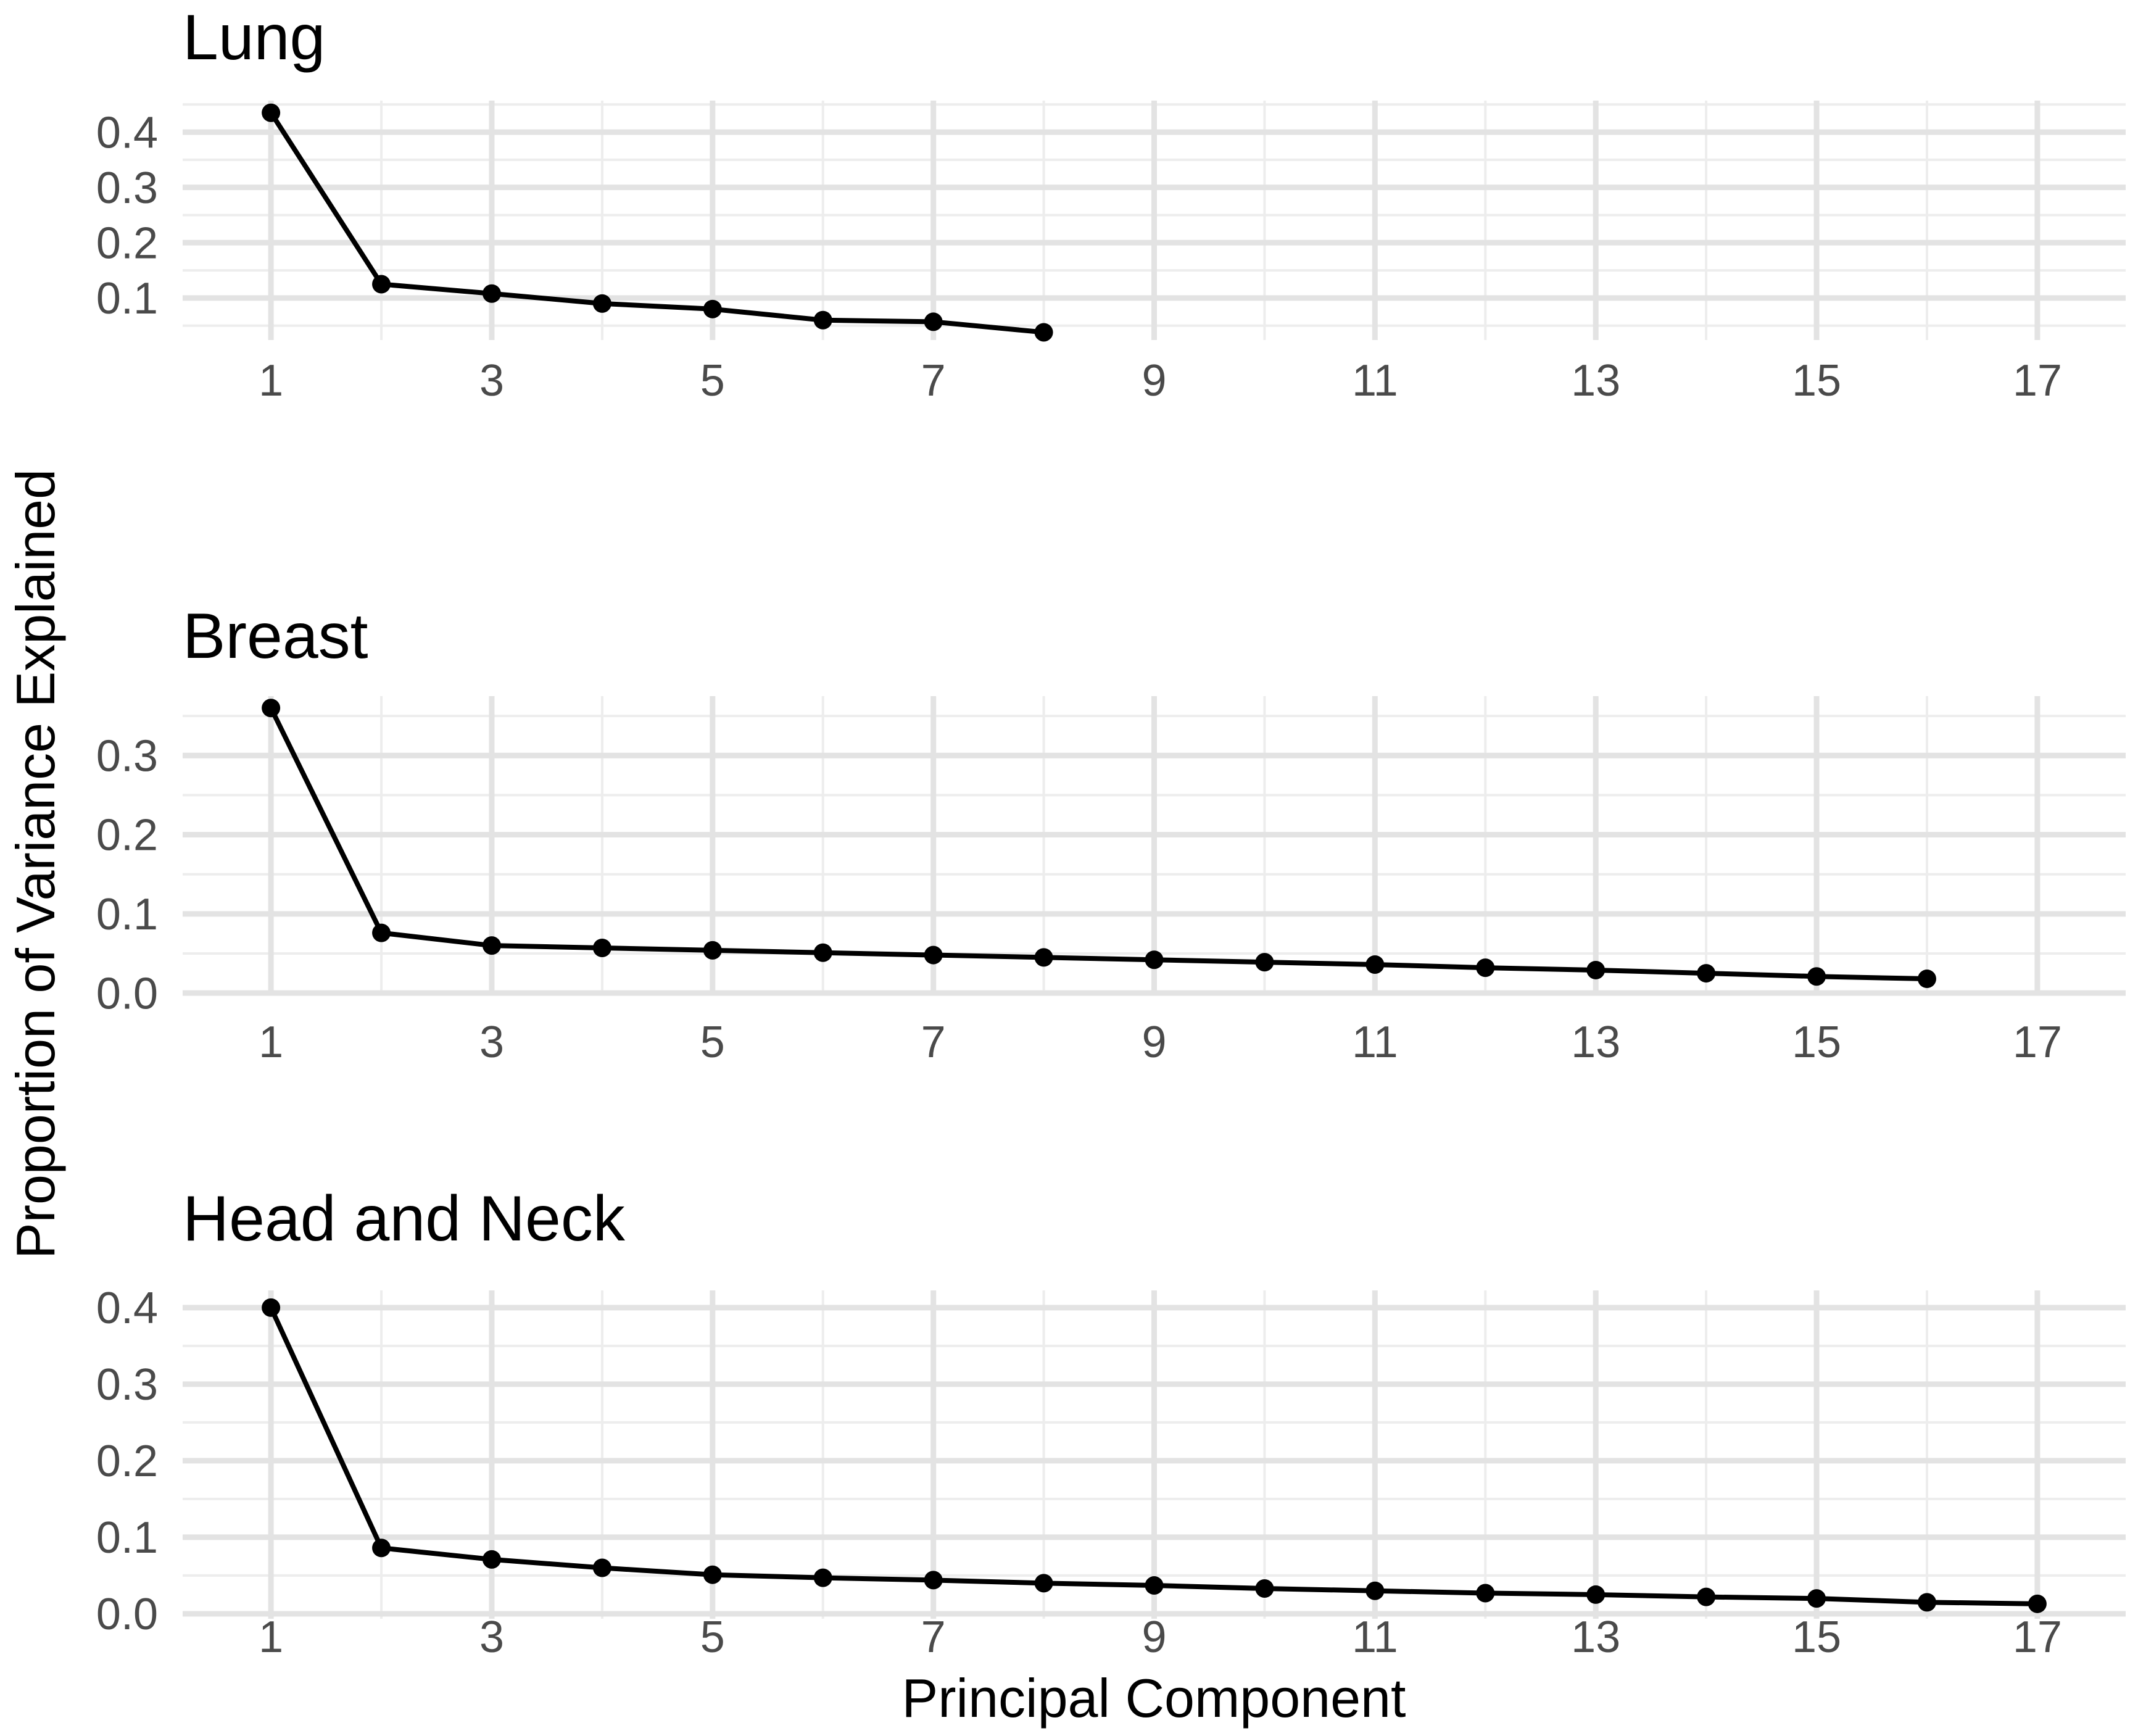 Image resolution: width=2130 pixels, height=1736 pixels. What do you see at coordinates (1154, 1698) in the screenshot?
I see `x-axis-title: Principal Component` at bounding box center [1154, 1698].